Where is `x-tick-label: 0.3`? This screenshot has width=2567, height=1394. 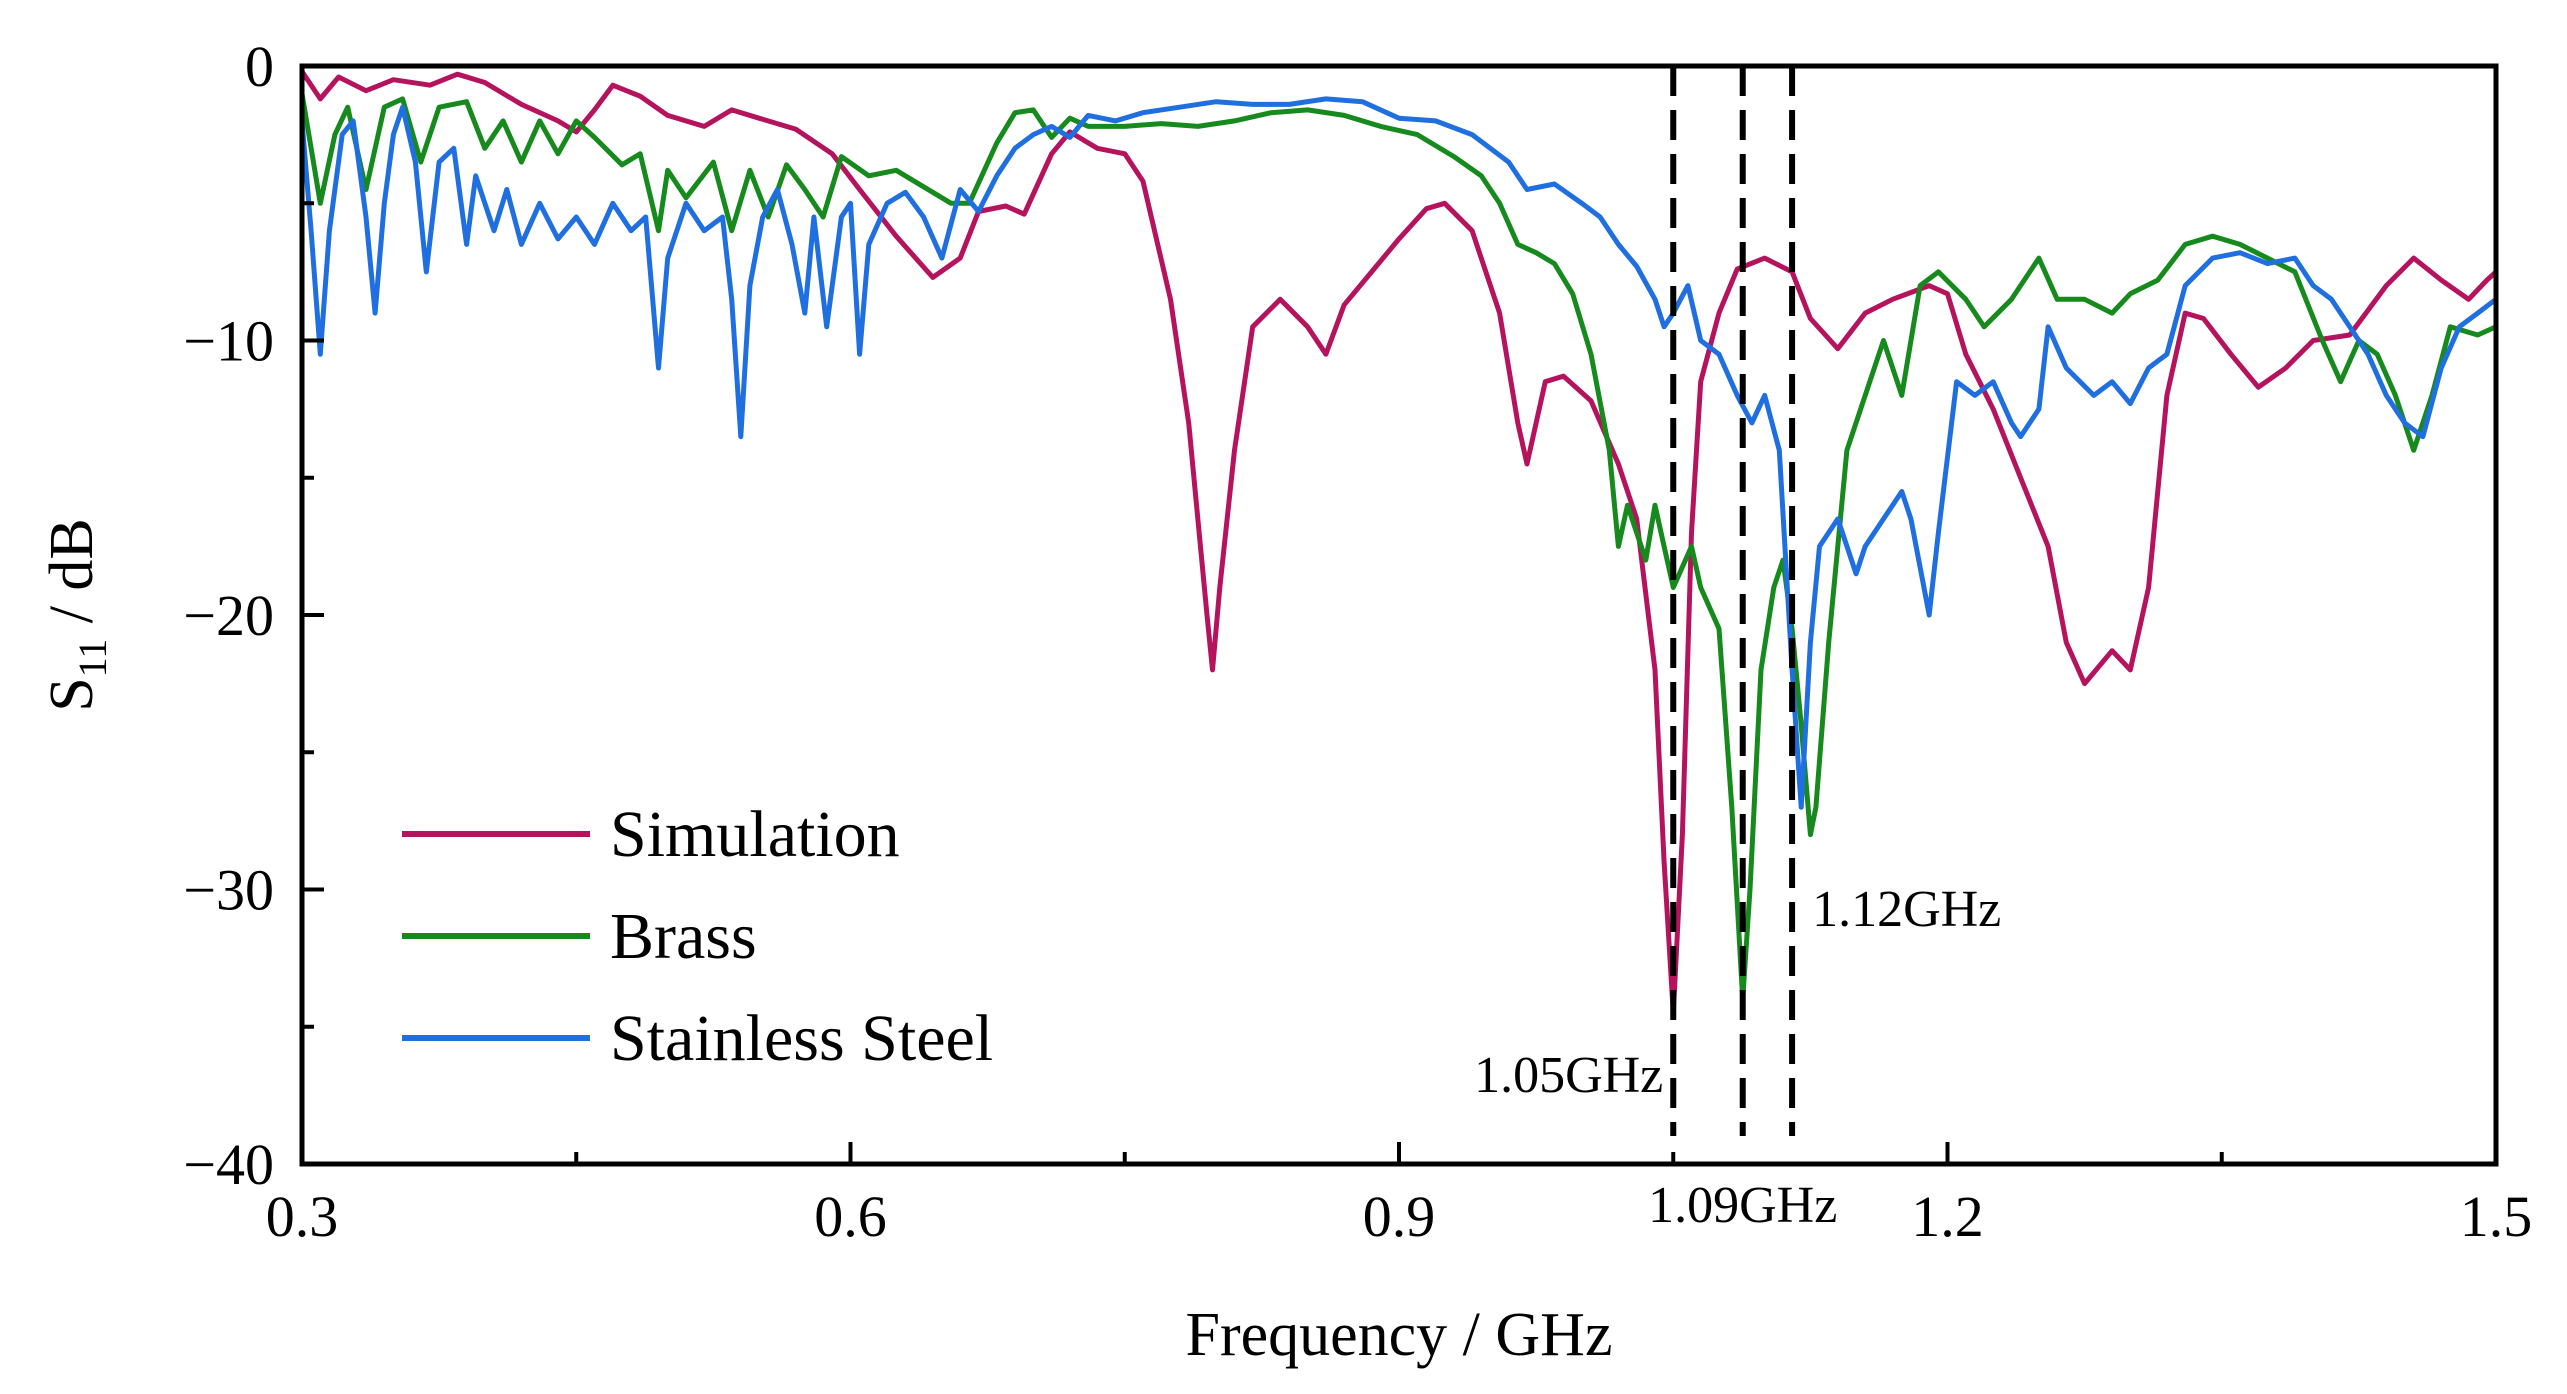
x-tick-label: 0.3 is located at coordinates (302, 1216).